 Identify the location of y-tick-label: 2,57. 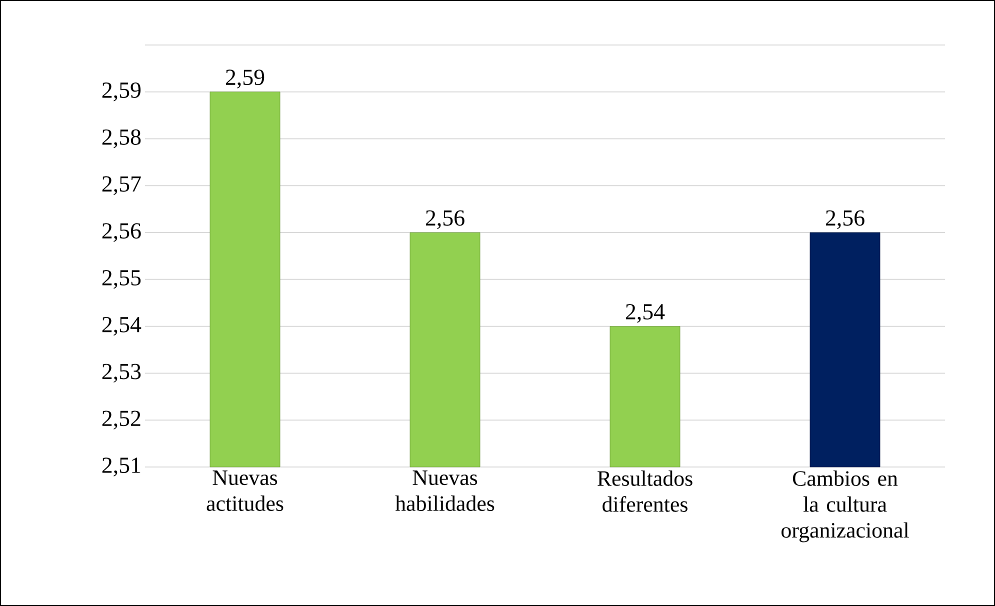
(121, 186).